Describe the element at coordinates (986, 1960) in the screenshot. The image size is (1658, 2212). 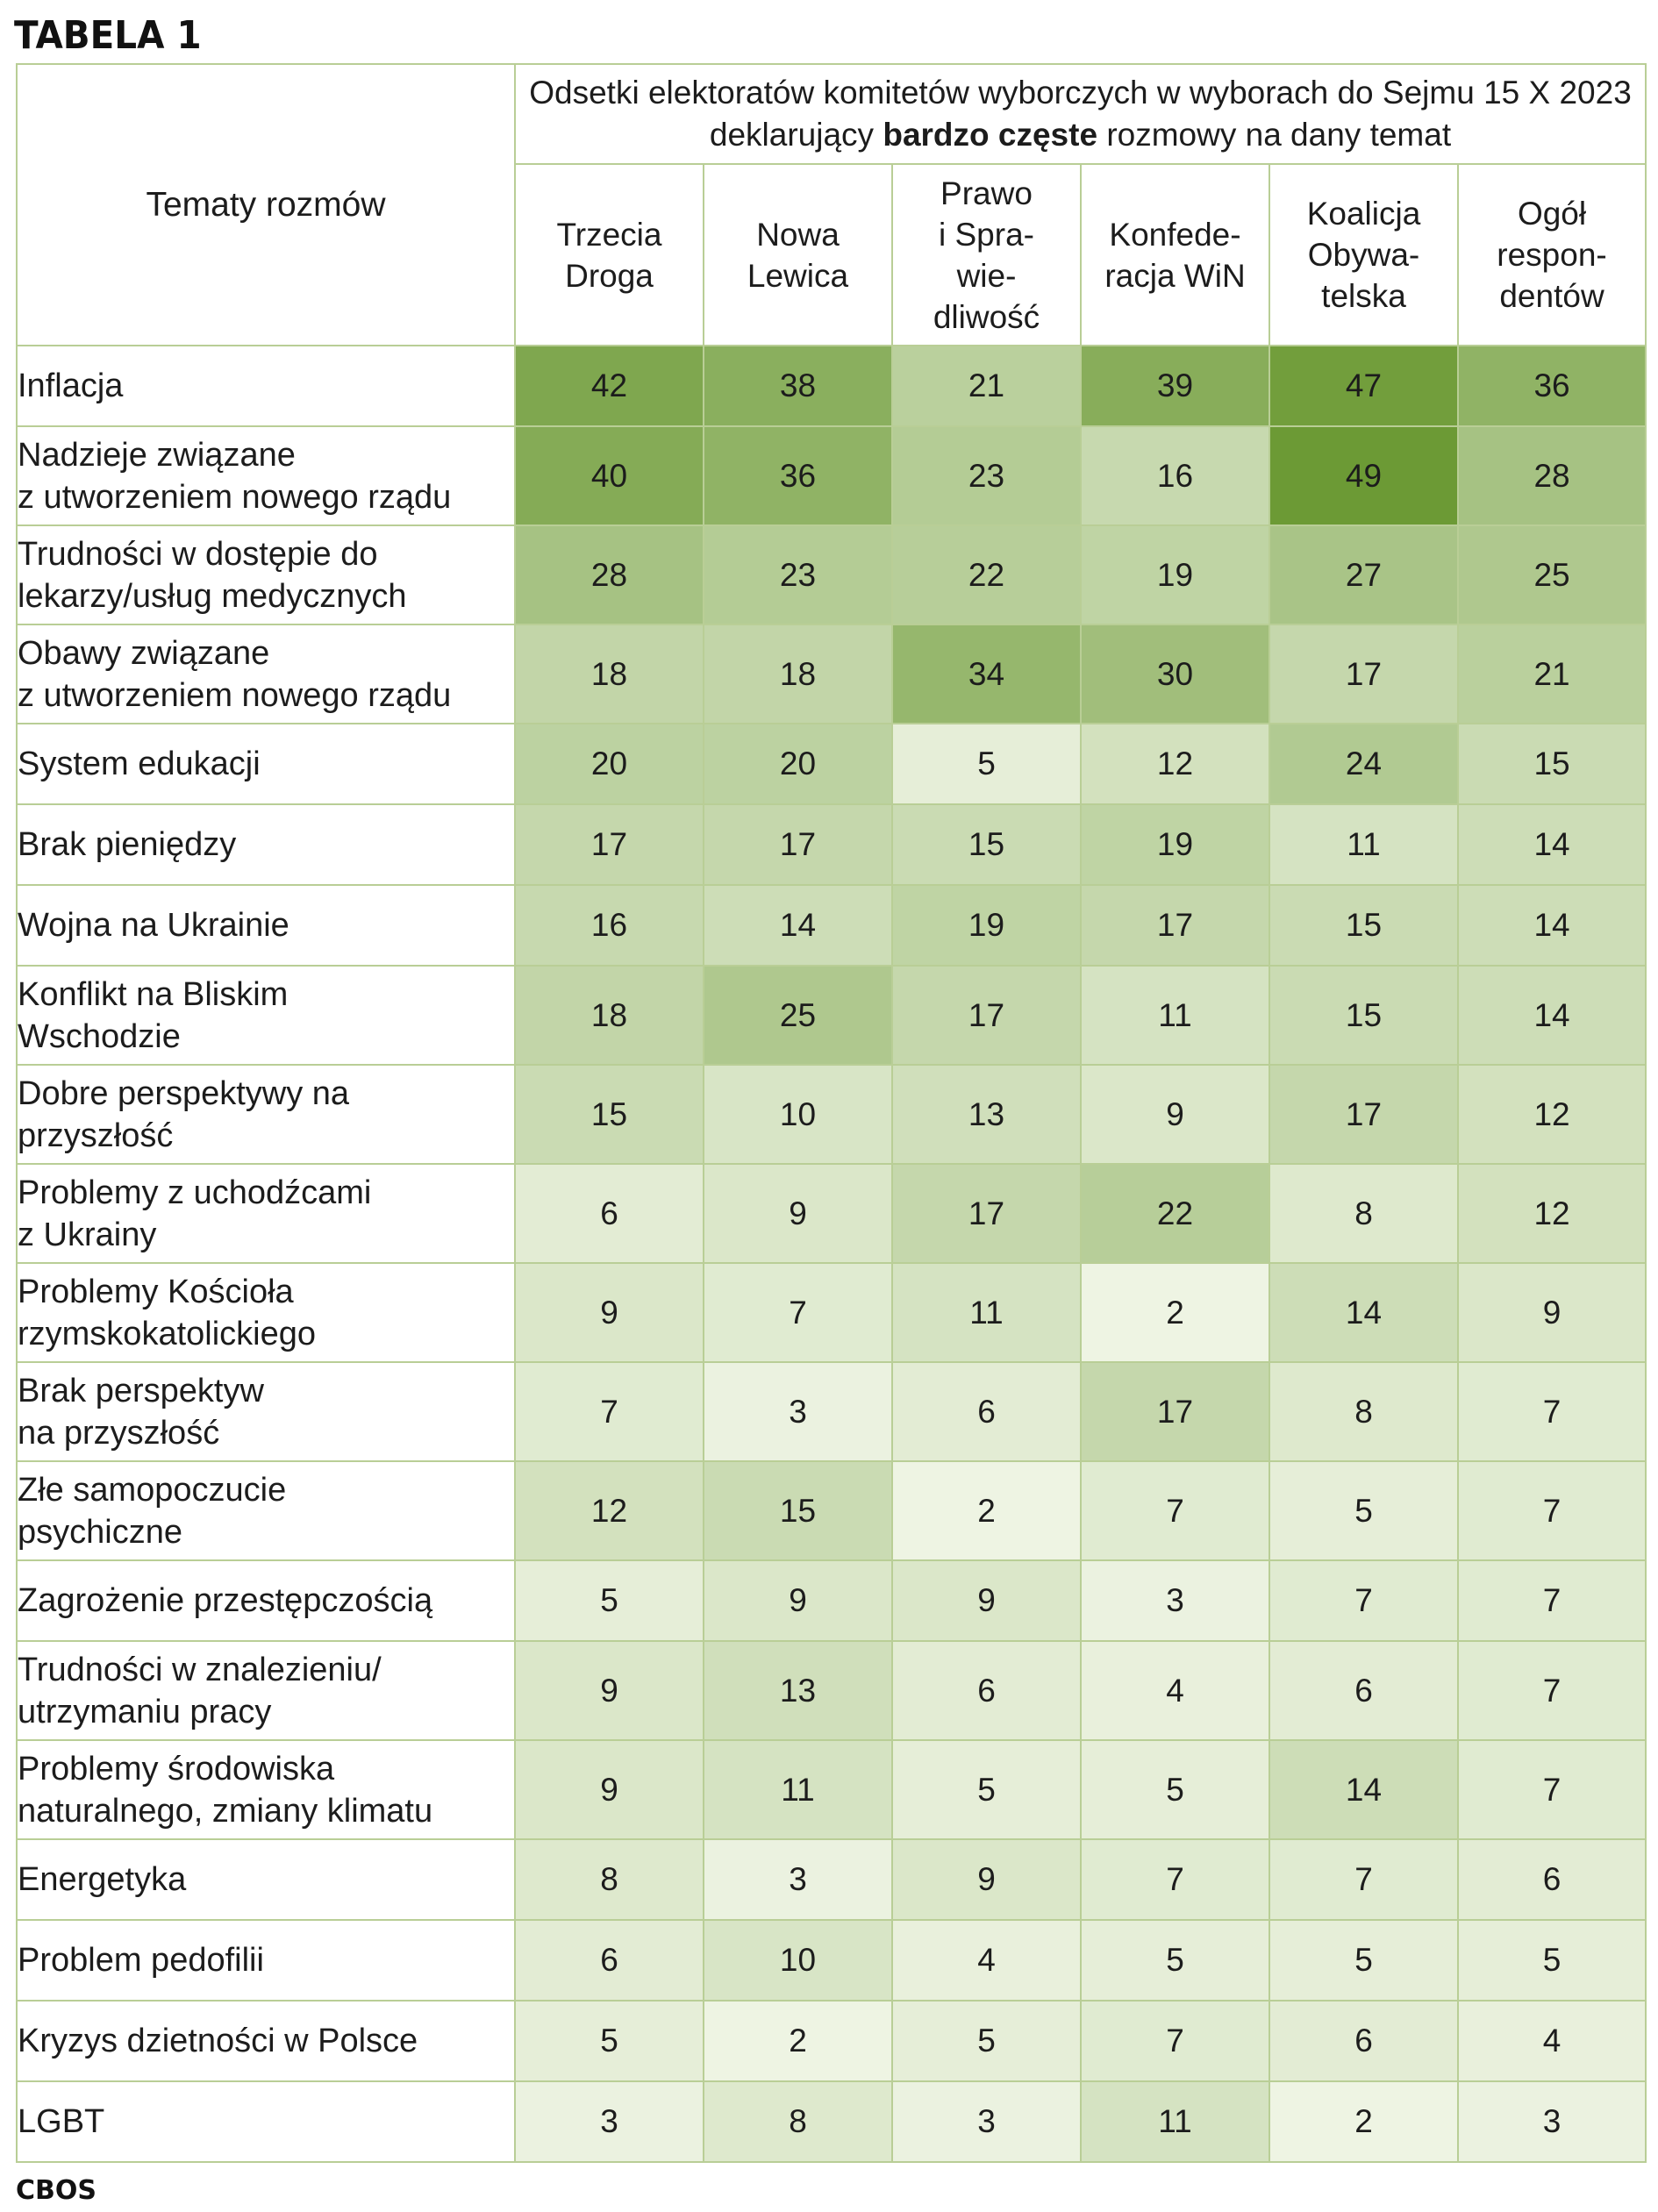
I see `value-cell: 4` at that location.